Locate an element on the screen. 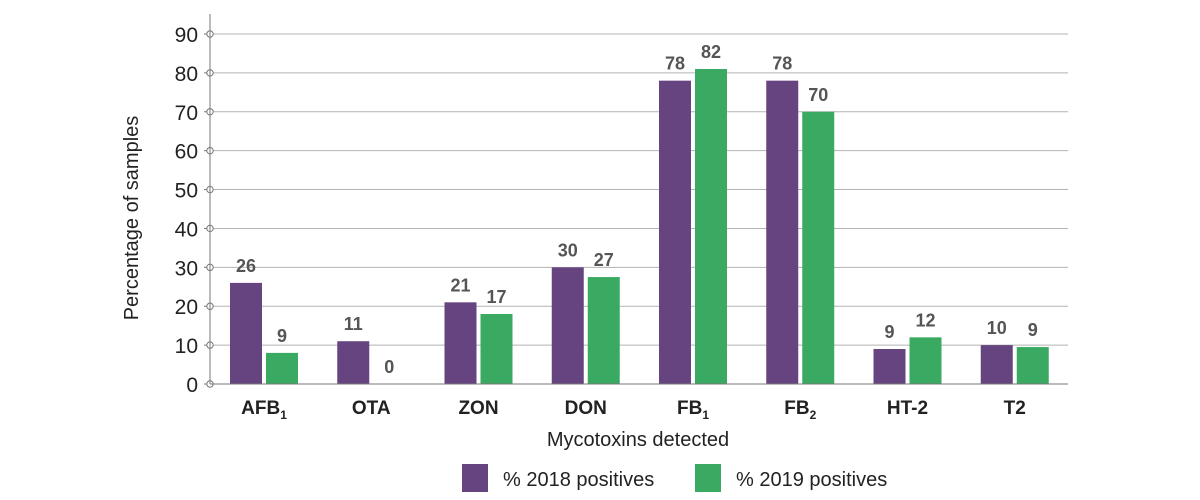 The height and width of the screenshot is (500, 1200). x-category-label: DON is located at coordinates (586, 408).